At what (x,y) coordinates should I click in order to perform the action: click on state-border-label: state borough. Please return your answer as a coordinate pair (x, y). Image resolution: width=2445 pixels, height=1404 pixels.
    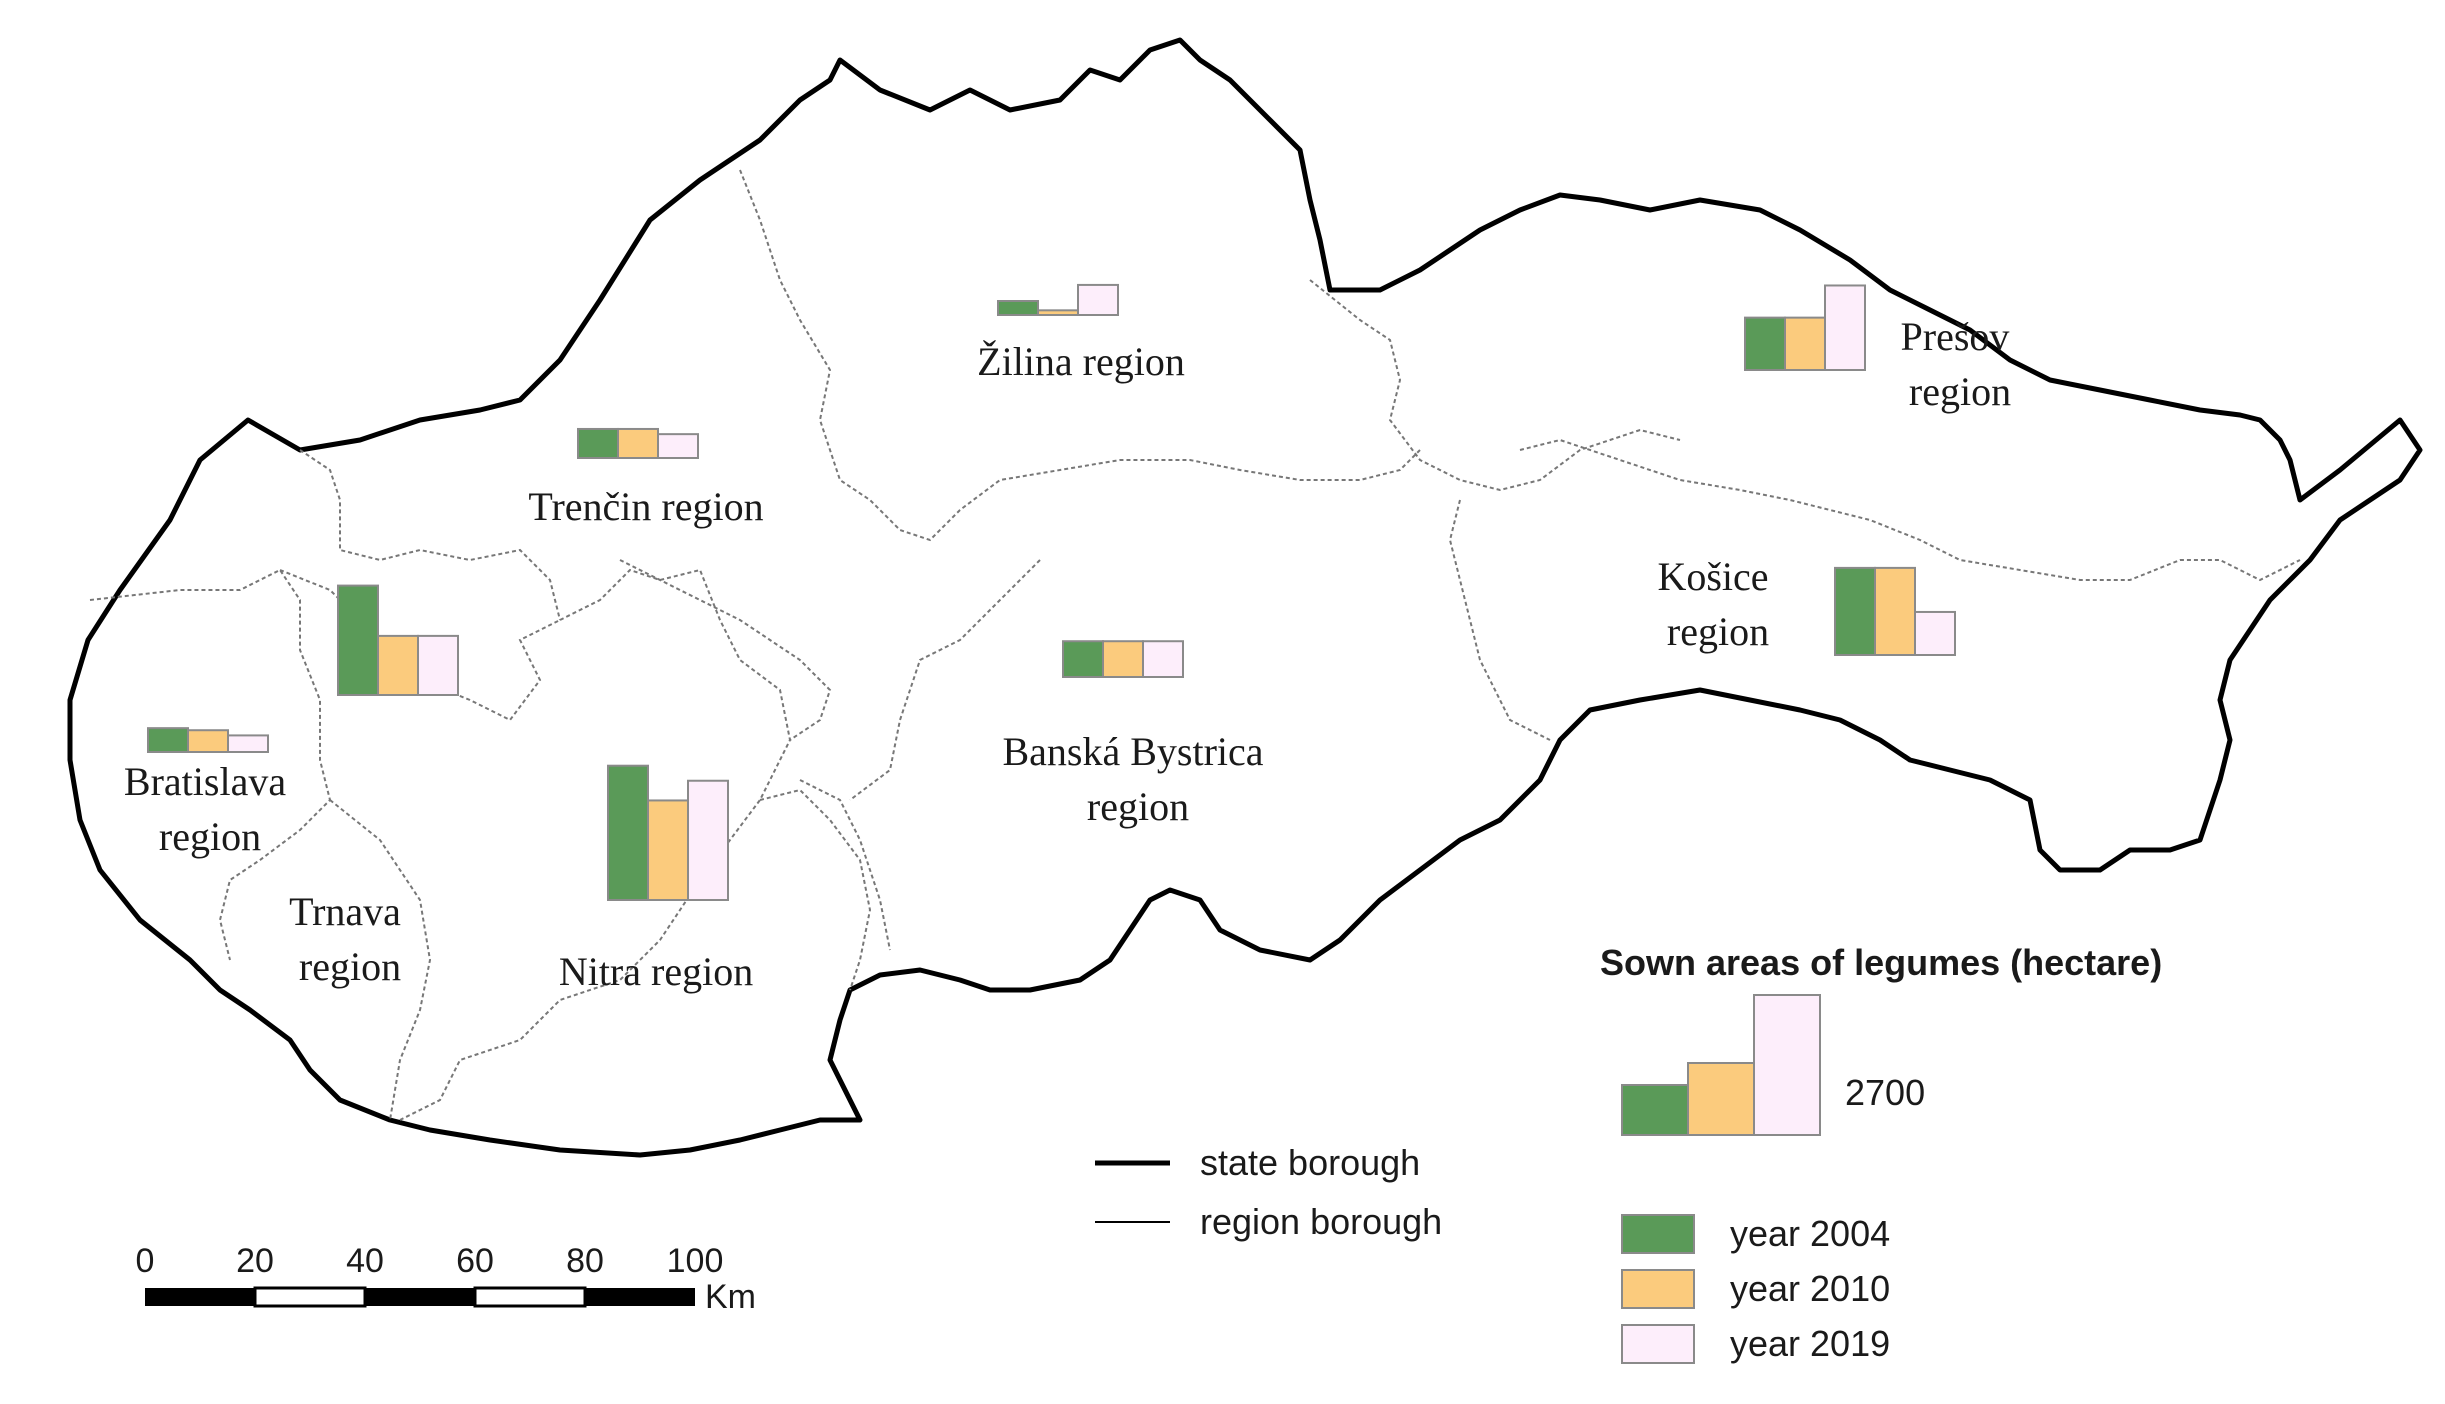
    Looking at the image, I should click on (1310, 1162).